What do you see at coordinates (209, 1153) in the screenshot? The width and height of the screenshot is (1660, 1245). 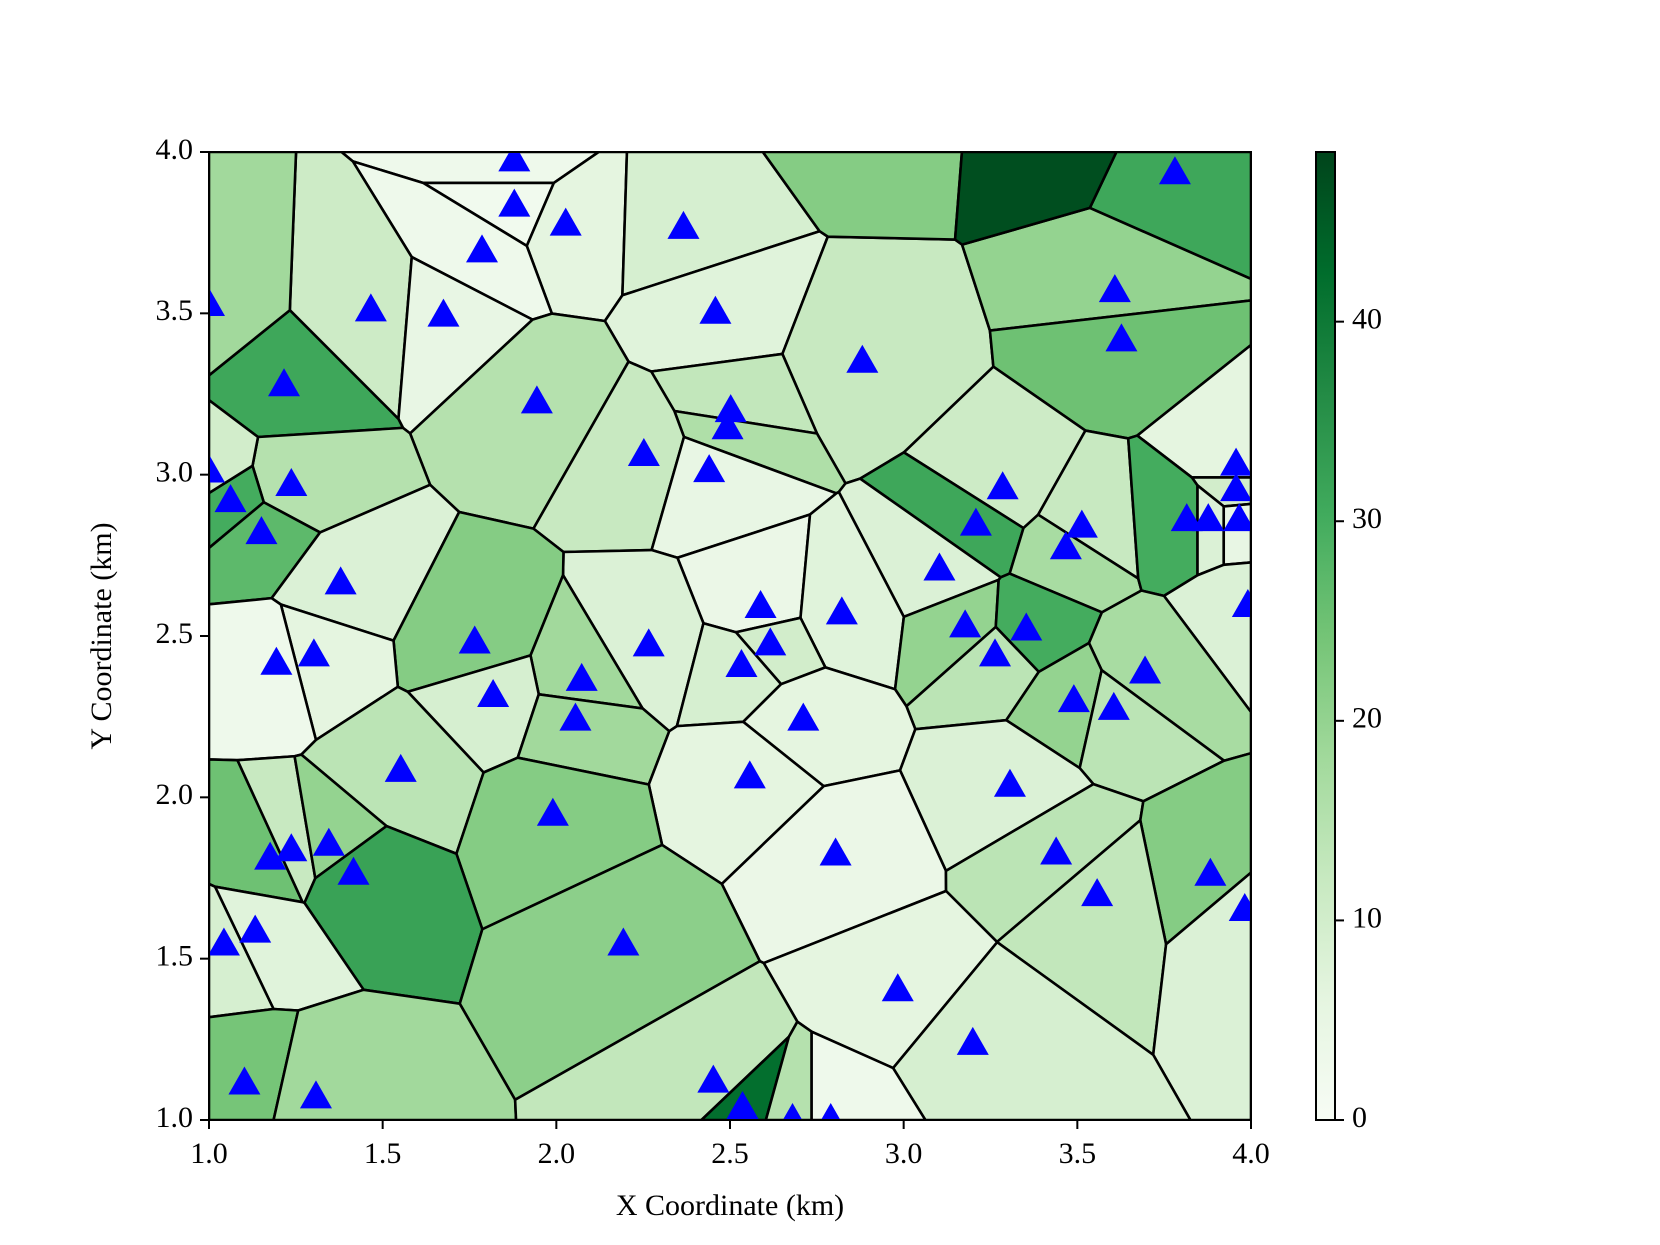 I see `x-tick-label: 1.0` at bounding box center [209, 1153].